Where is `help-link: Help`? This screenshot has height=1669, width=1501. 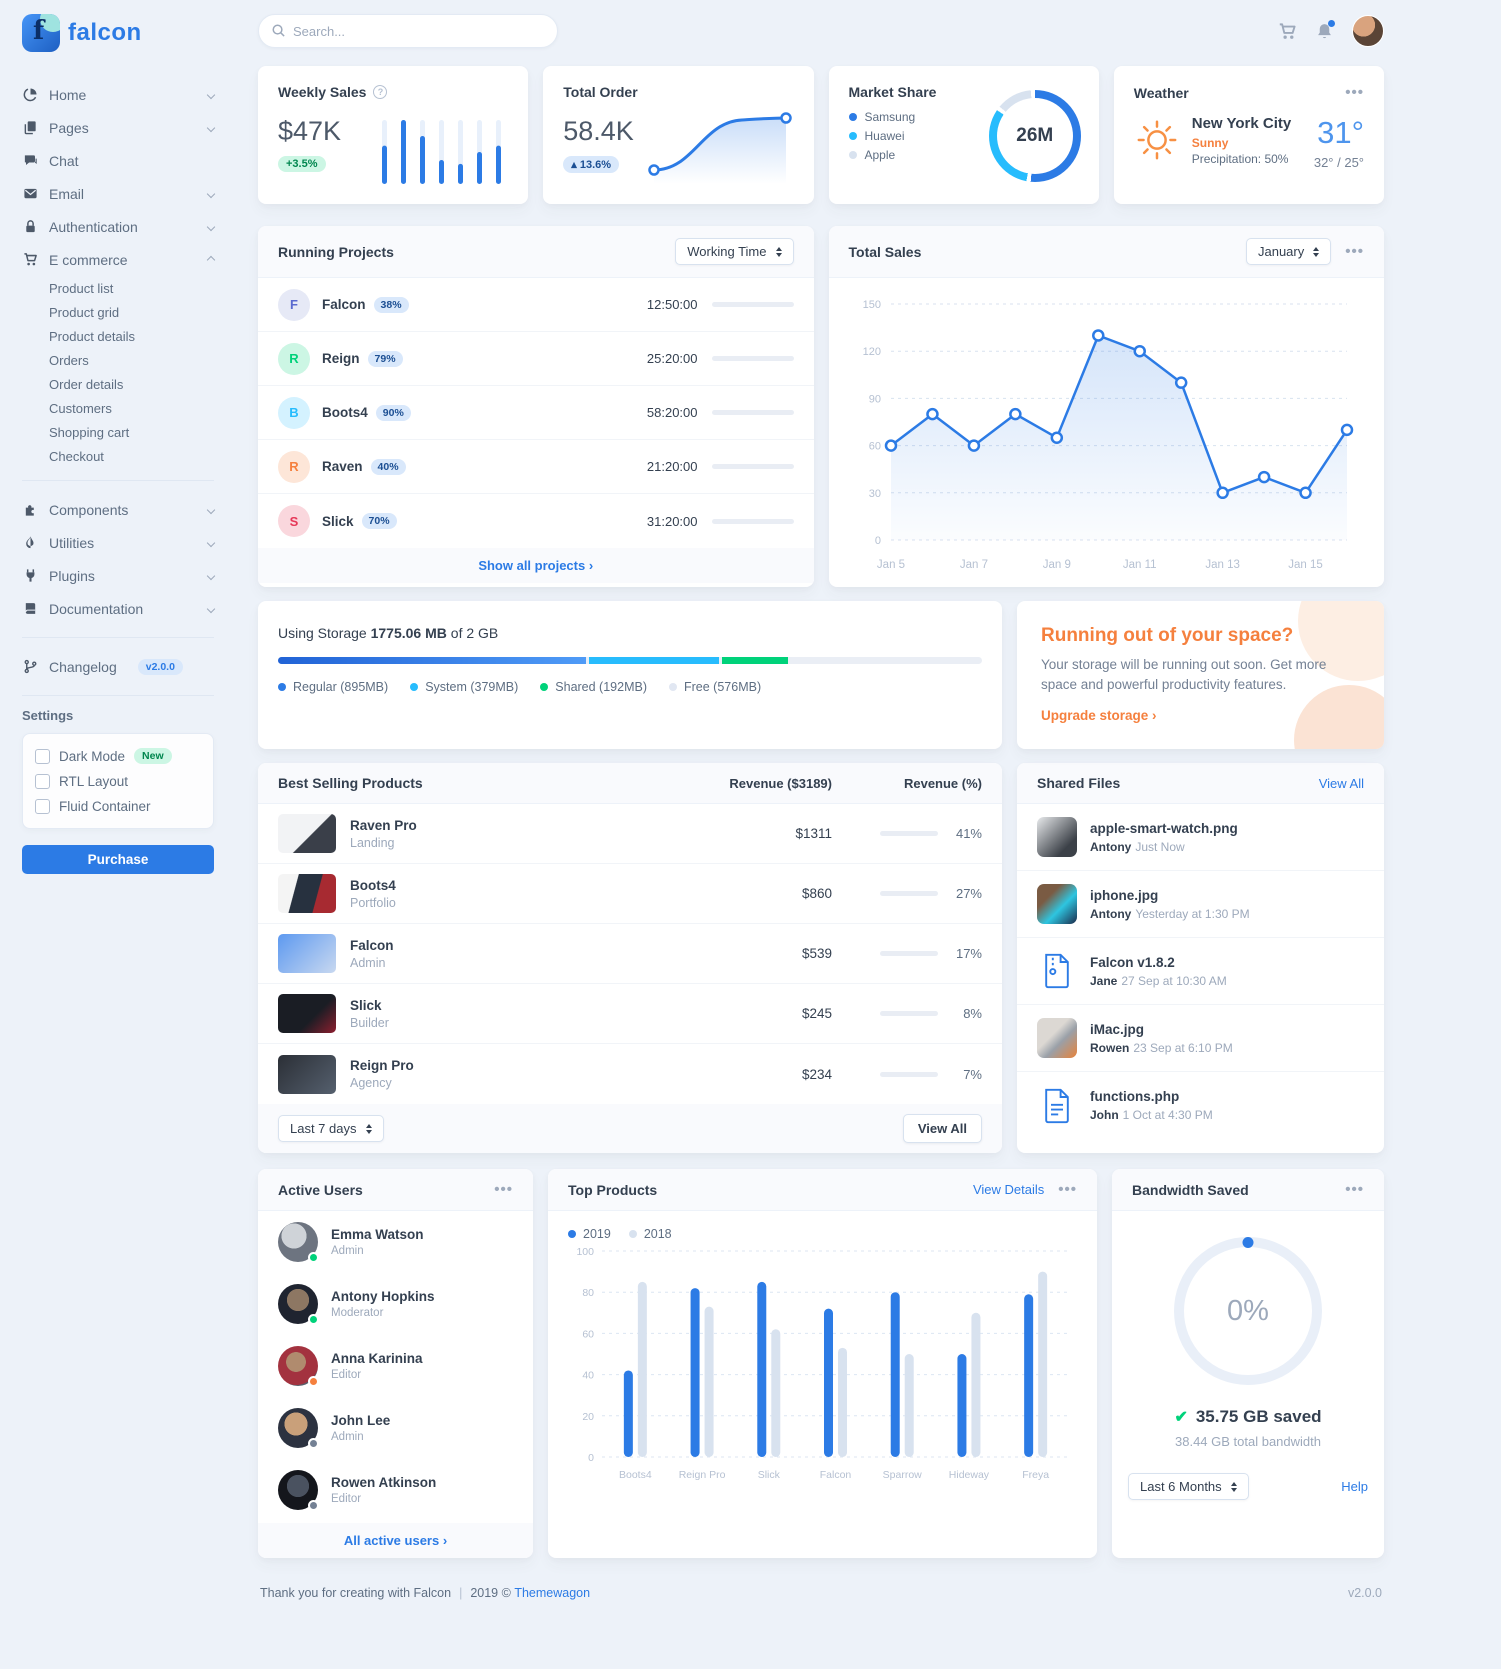 help-link: Help is located at coordinates (1354, 1487).